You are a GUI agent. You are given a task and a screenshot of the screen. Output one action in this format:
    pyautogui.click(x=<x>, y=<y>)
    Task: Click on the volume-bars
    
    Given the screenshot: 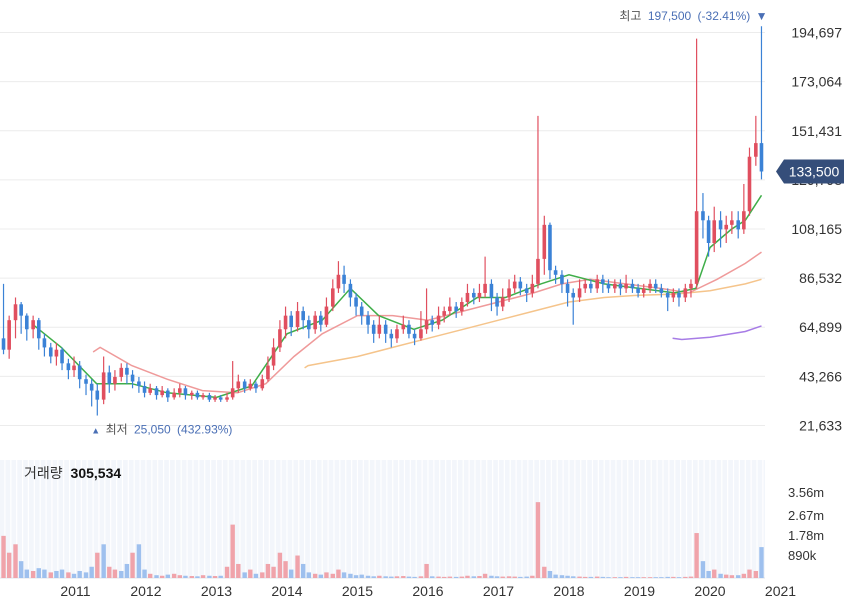 What is the action you would take?
    pyautogui.click(x=382, y=540)
    